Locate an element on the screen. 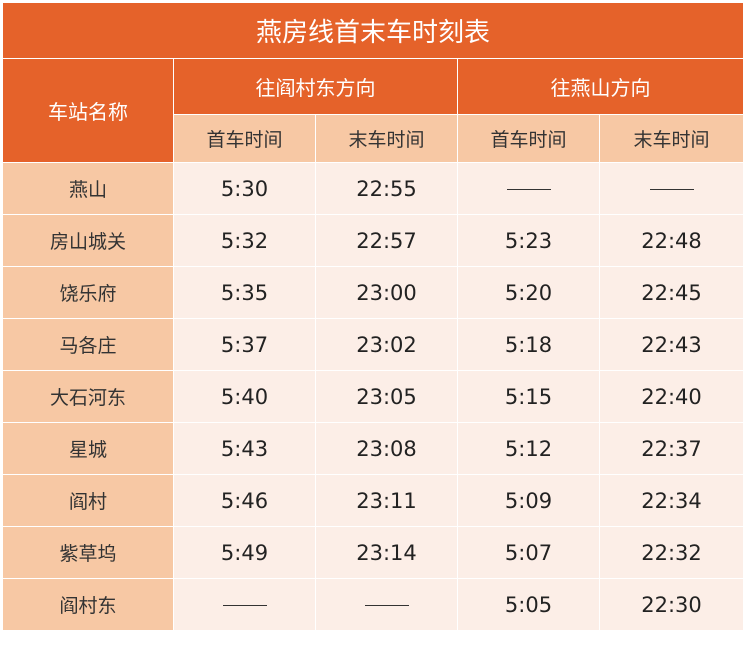  first-train-time: 5:15 is located at coordinates (528, 396).